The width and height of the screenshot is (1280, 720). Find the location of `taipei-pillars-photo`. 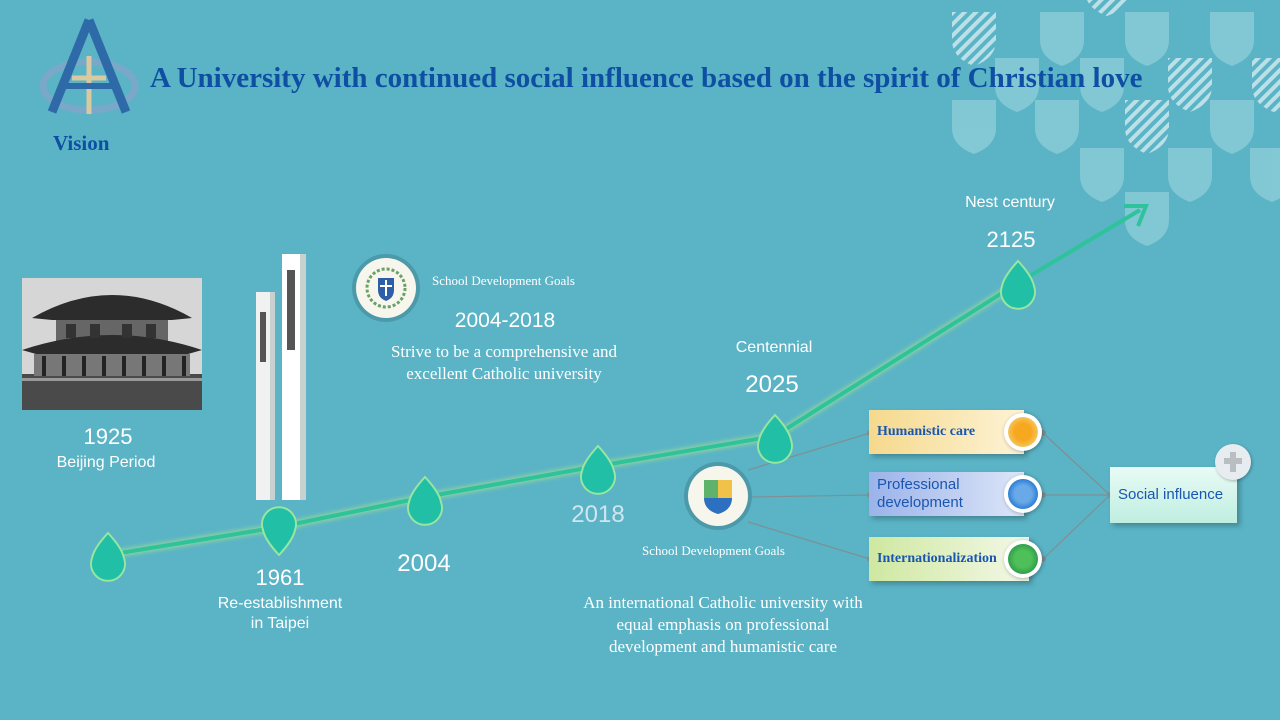

taipei-pillars-photo is located at coordinates (281, 377).